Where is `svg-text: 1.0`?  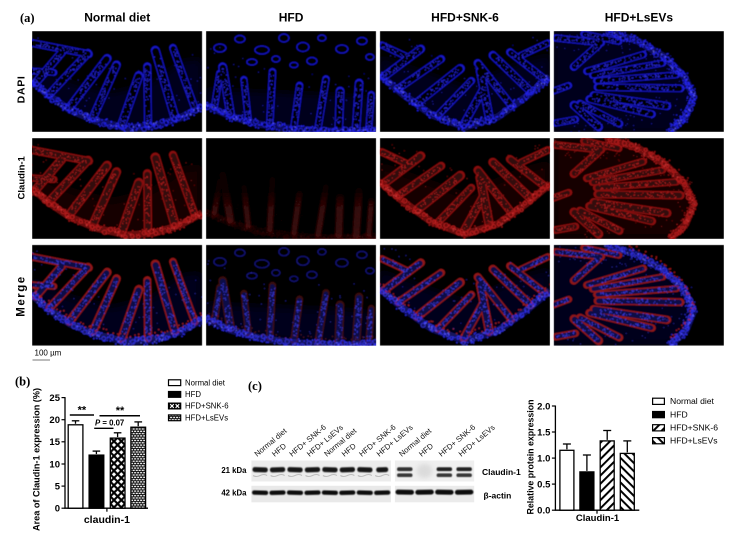
svg-text: 1.0 is located at coordinates (543, 458).